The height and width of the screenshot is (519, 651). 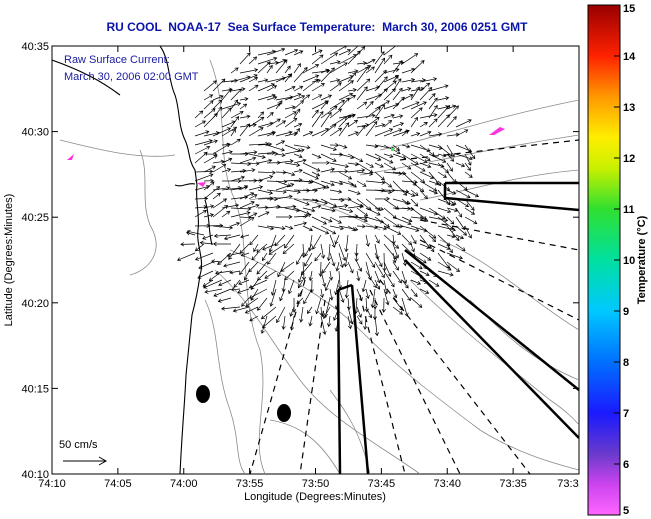 What do you see at coordinates (52, 484) in the screenshot?
I see `x-tick-label: 74:10` at bounding box center [52, 484].